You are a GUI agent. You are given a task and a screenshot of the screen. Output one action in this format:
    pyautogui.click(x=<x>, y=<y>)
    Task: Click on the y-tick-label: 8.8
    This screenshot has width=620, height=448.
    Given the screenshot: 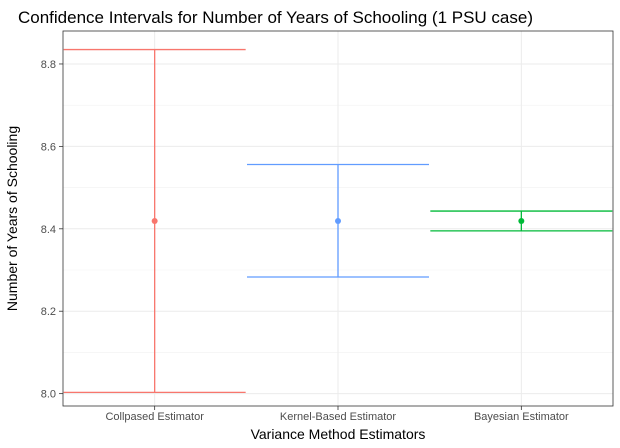 What is the action you would take?
    pyautogui.click(x=48, y=65)
    